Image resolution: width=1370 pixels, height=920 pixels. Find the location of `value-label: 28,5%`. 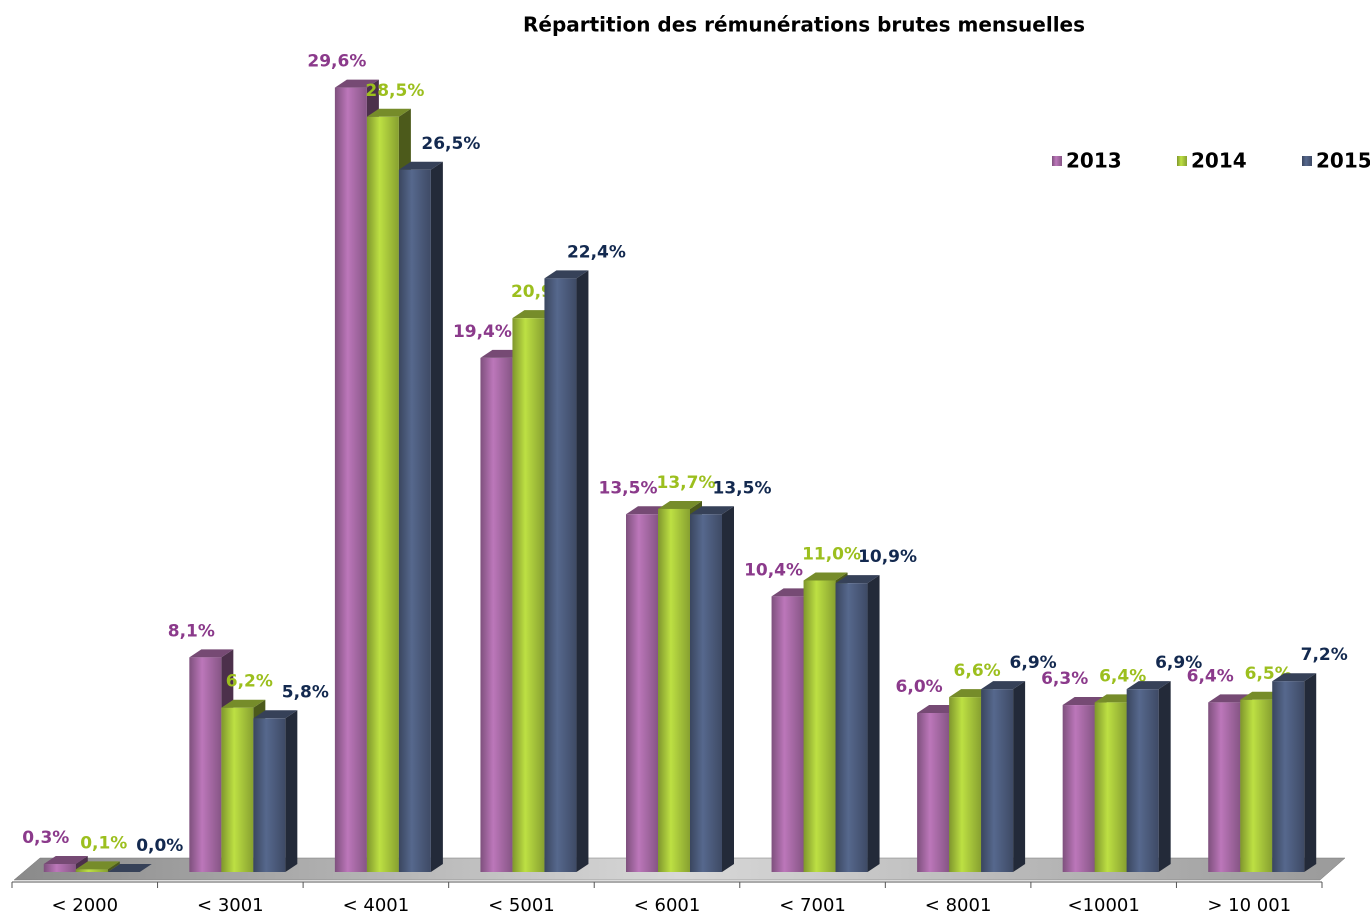

value-label: 28,5% is located at coordinates (394, 91).